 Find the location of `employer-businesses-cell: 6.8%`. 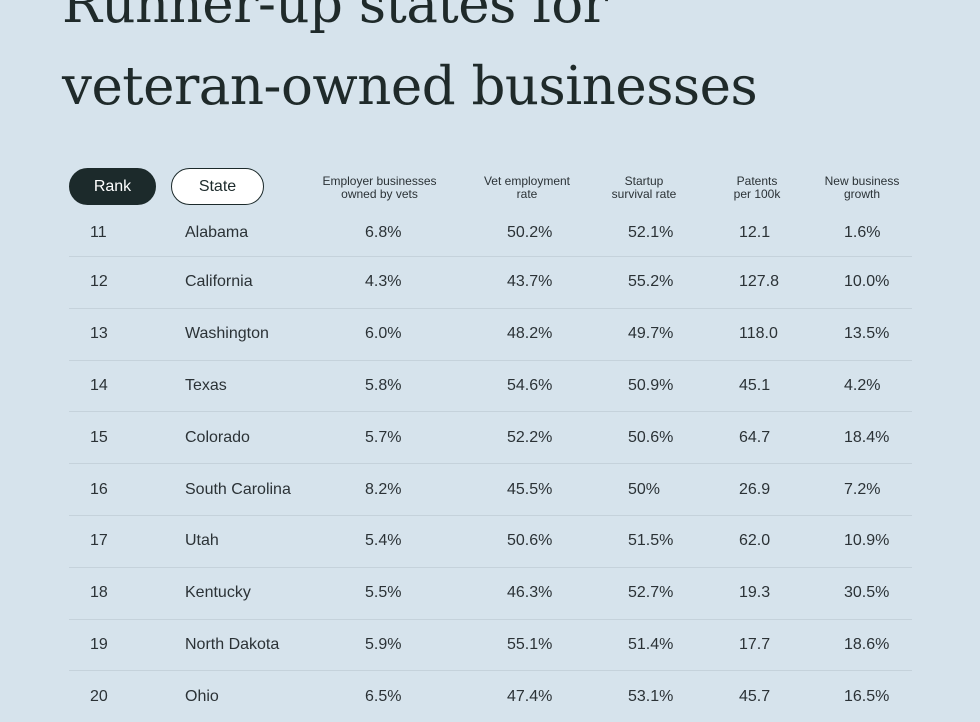

employer-businesses-cell: 6.8% is located at coordinates (383, 232).